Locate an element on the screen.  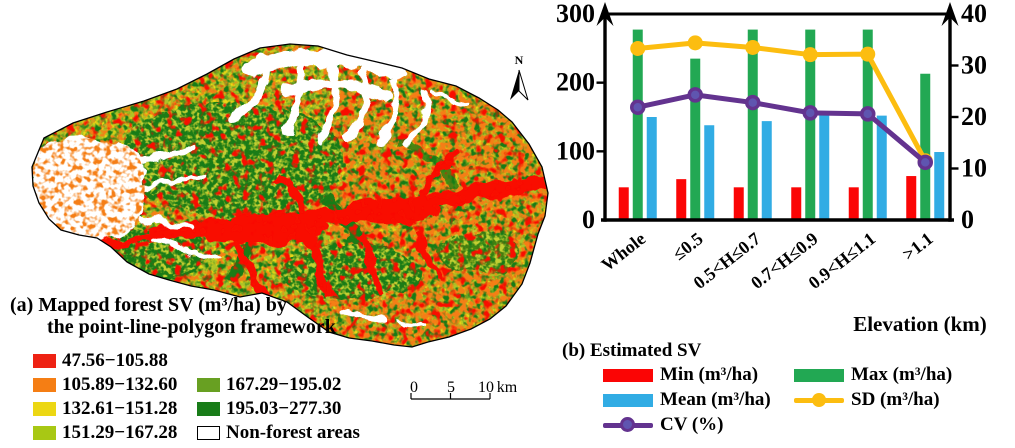
bar-Max (m³/ha)-≤0.5 is located at coordinates (695, 139).